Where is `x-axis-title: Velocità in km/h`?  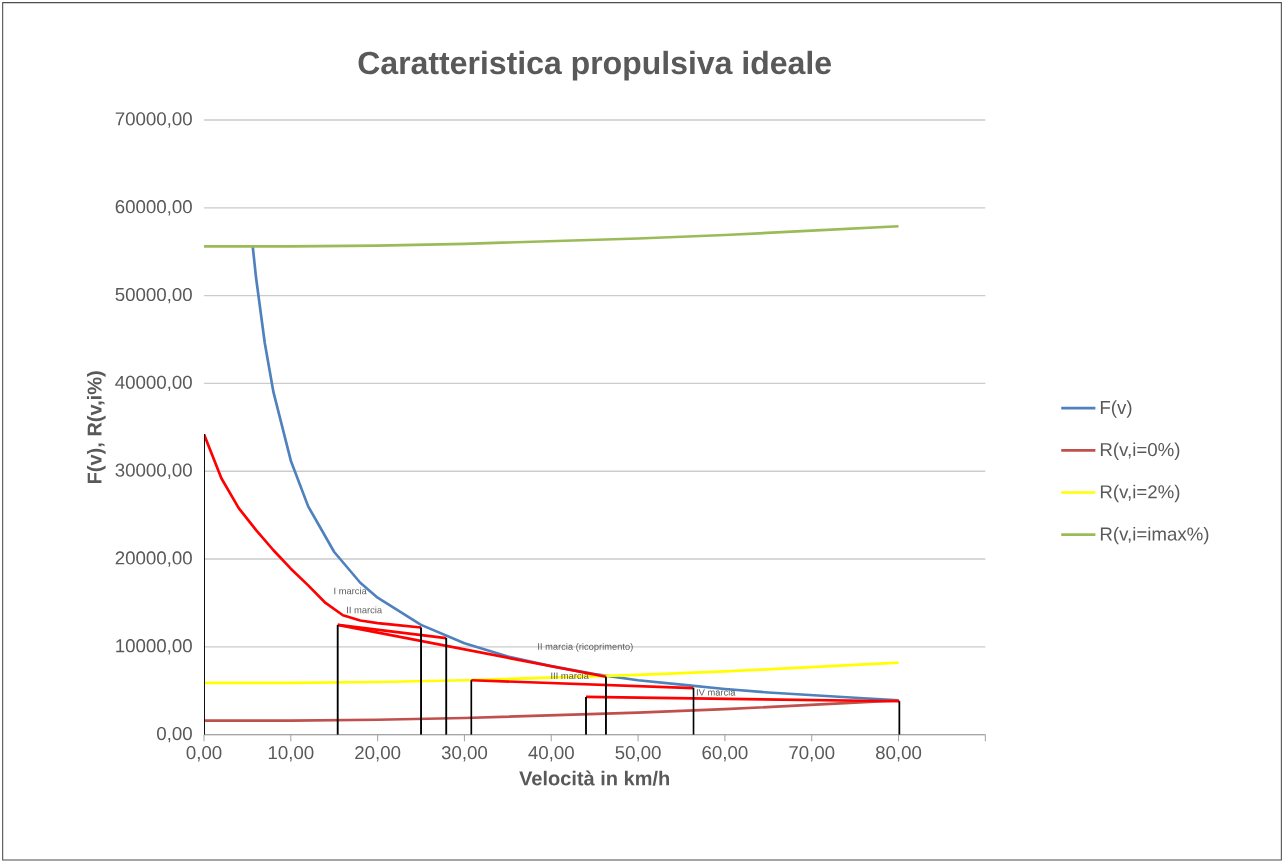 x-axis-title: Velocità in km/h is located at coordinates (594, 778).